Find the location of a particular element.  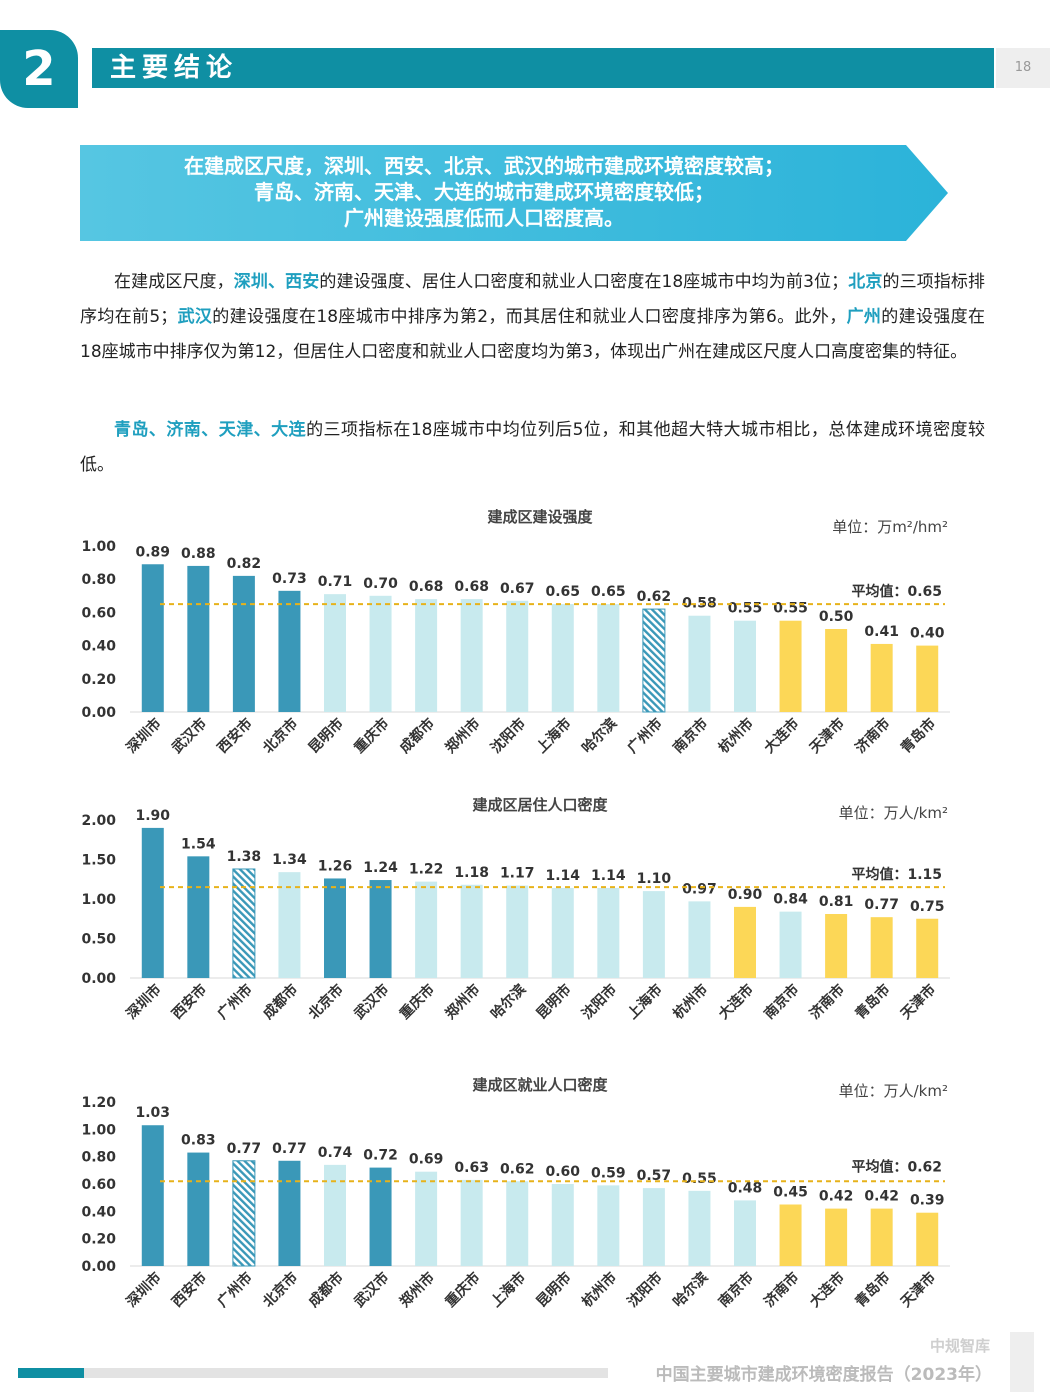

bar-value-label: 1.18 is located at coordinates (471, 873).